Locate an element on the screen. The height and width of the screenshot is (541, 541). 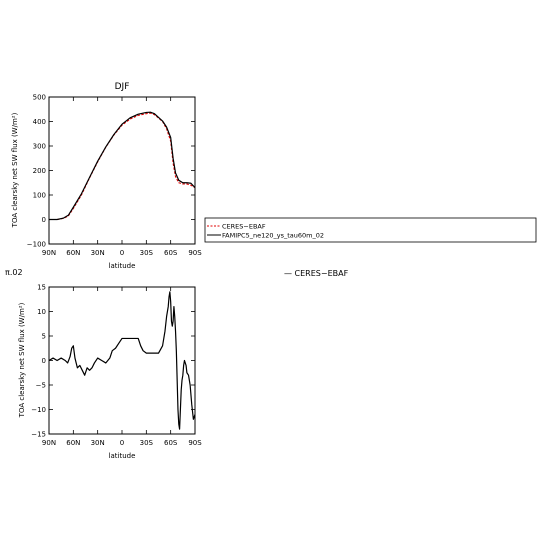
plot-frame-top is located at coordinates (122, 170).